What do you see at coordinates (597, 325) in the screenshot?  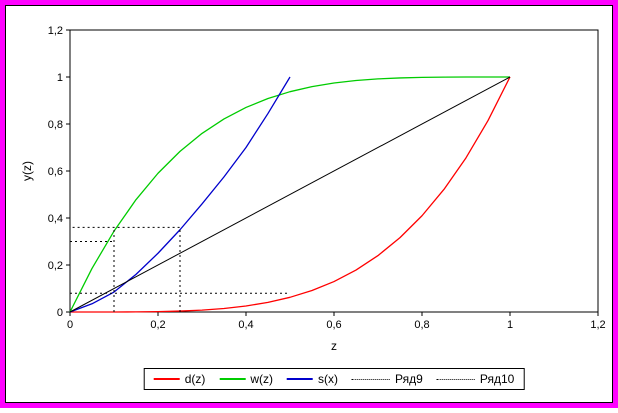 I see `x-tick-label: 1,2` at bounding box center [597, 325].